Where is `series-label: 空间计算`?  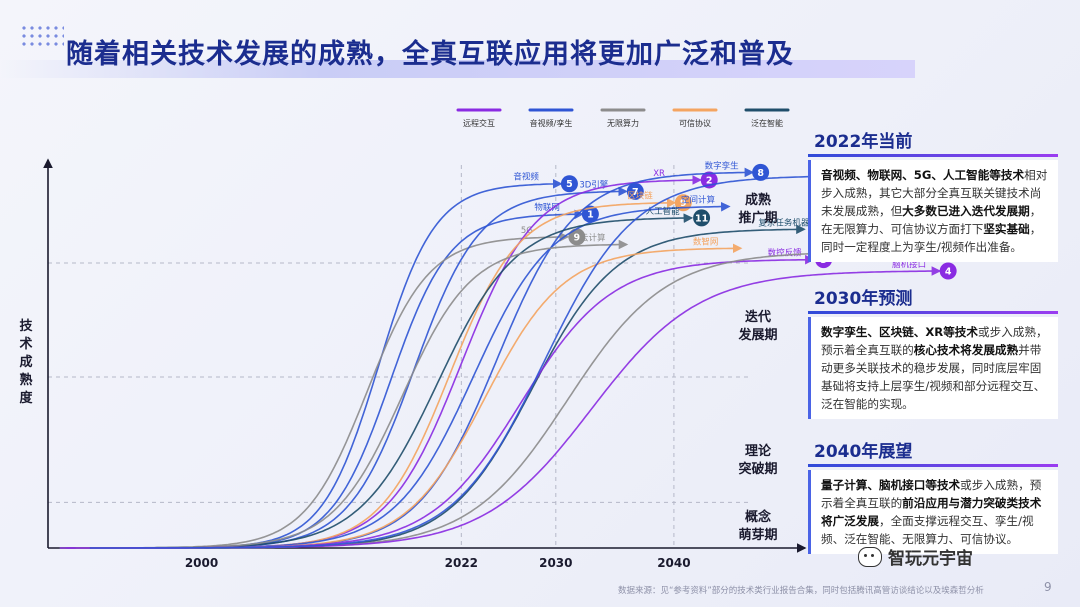
series-label: 空间计算 is located at coordinates (698, 200).